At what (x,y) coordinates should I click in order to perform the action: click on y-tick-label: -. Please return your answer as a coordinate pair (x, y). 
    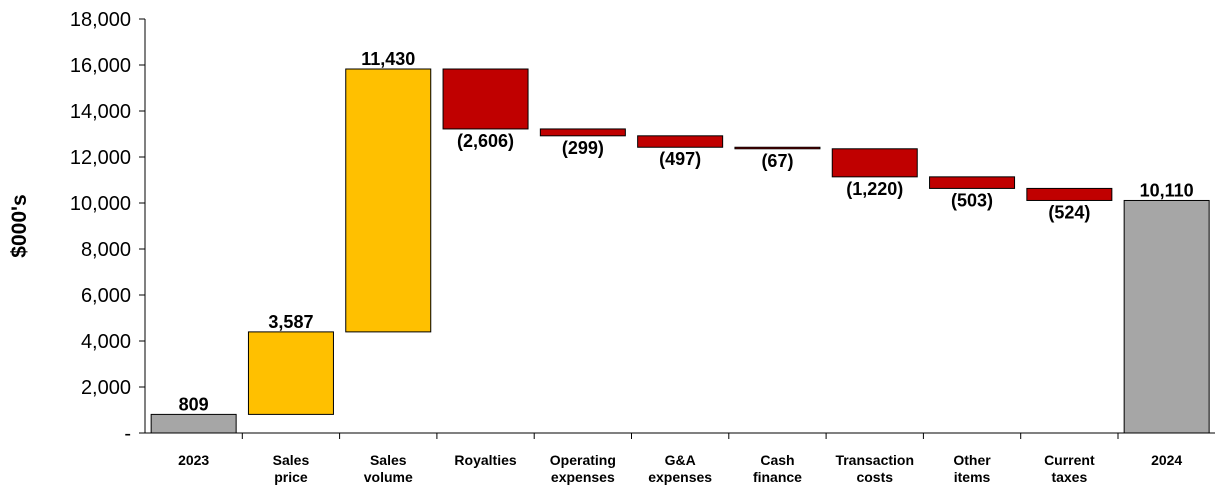
    Looking at the image, I should click on (127, 434).